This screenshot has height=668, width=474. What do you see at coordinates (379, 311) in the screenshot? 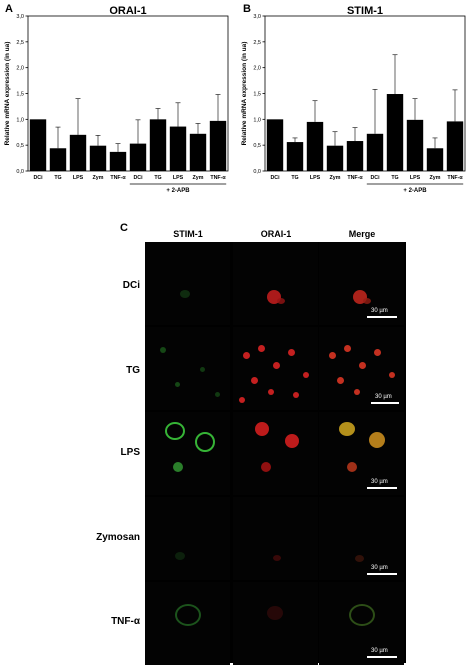
I see `scale-label-dci: 30 µm` at bounding box center [379, 311].